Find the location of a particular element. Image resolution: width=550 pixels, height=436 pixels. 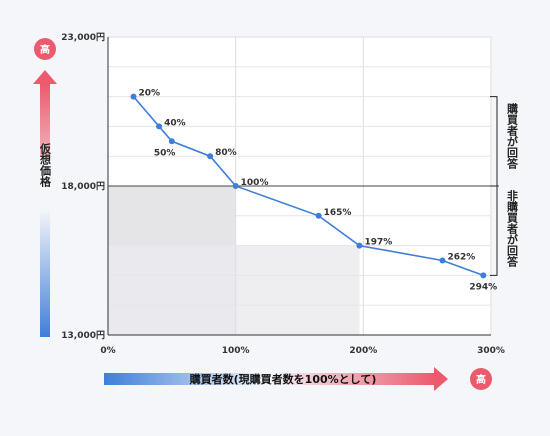

x-high-badge is located at coordinates (481, 379).